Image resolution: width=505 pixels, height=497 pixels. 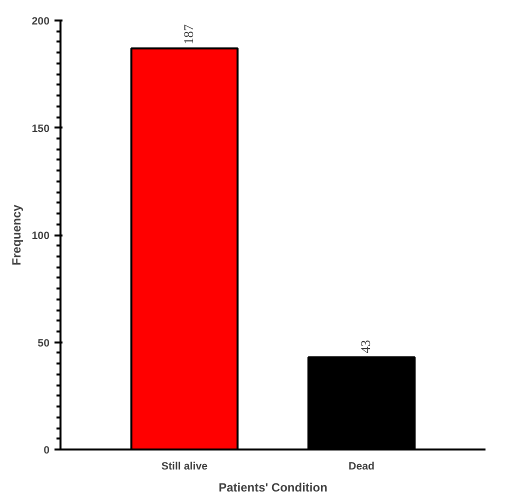 What do you see at coordinates (188, 34) in the screenshot?
I see `data-label: 187` at bounding box center [188, 34].